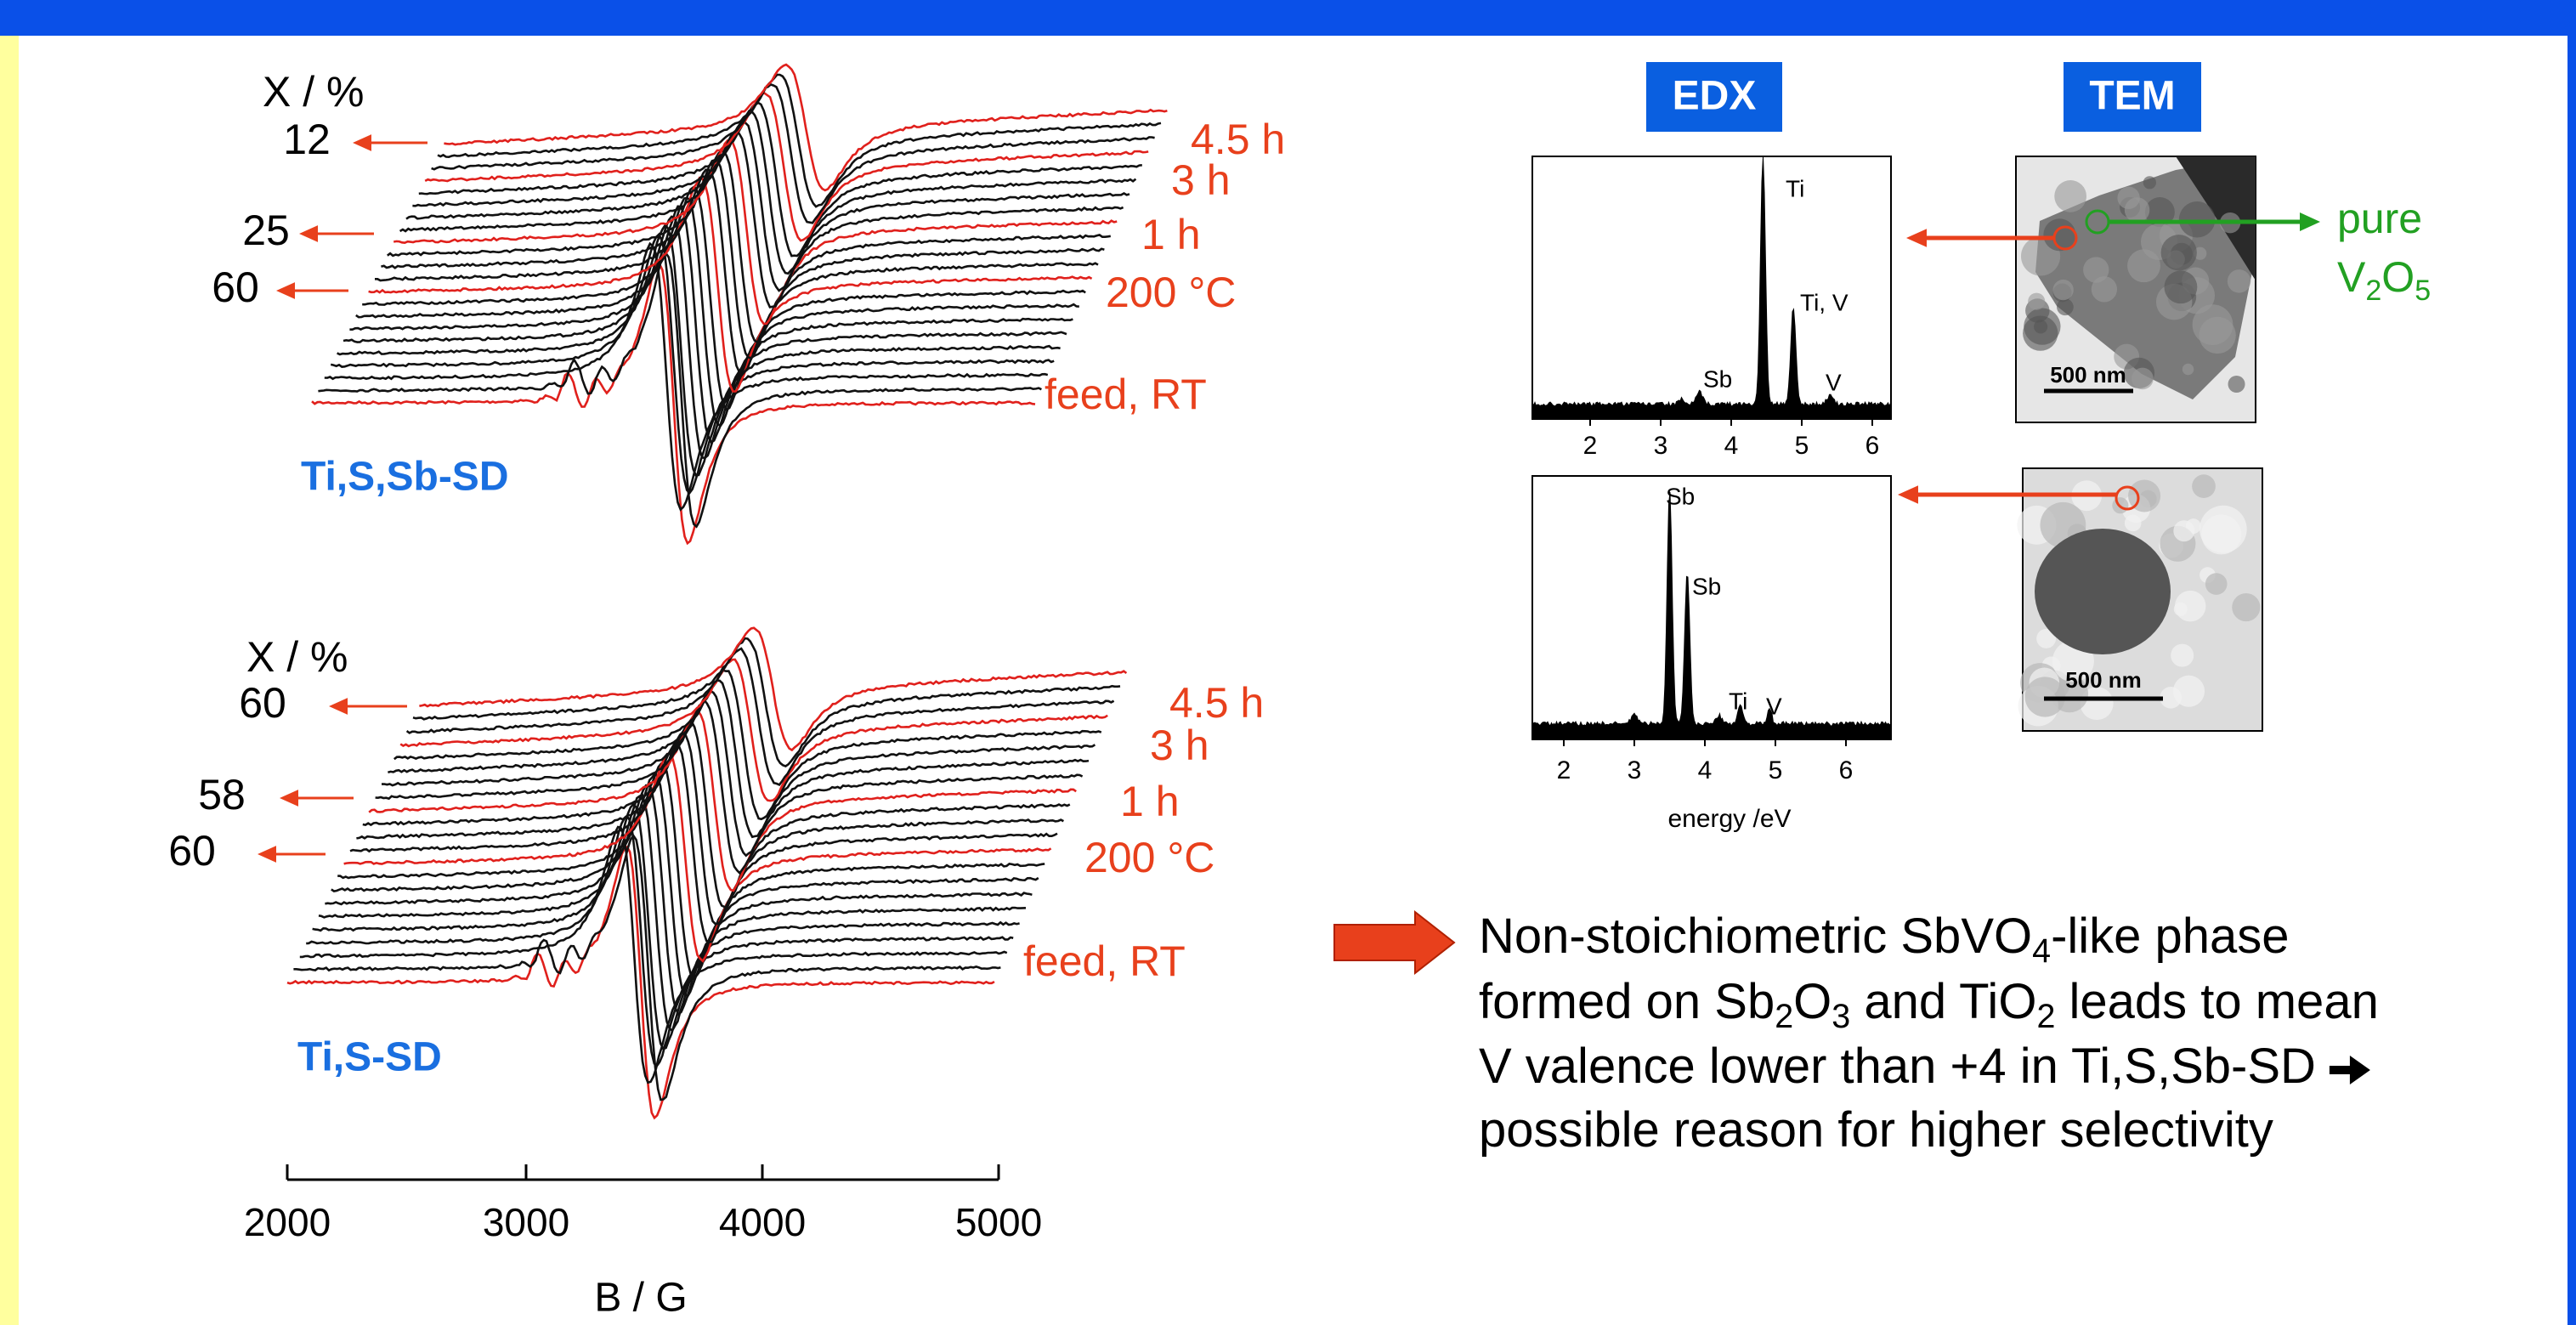 This screenshot has width=2576, height=1325. I want to click on text-run: Non-stoichiometric SbVO, so click(1755, 937).